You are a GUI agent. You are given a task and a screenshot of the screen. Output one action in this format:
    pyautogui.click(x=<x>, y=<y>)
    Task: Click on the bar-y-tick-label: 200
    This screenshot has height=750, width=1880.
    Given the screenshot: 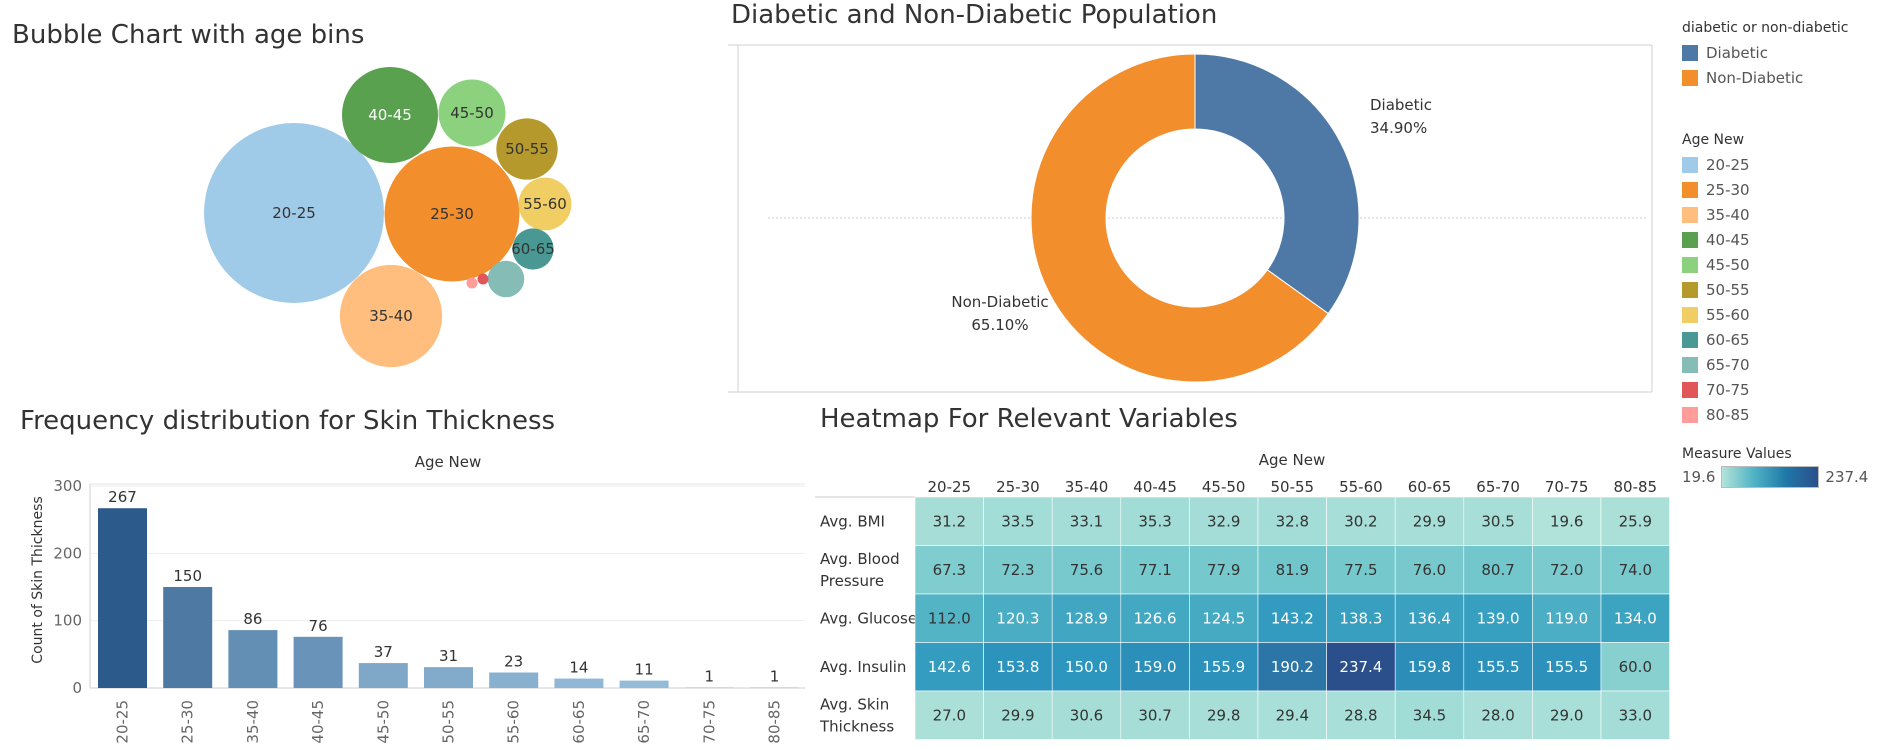 What is the action you would take?
    pyautogui.click(x=67, y=553)
    